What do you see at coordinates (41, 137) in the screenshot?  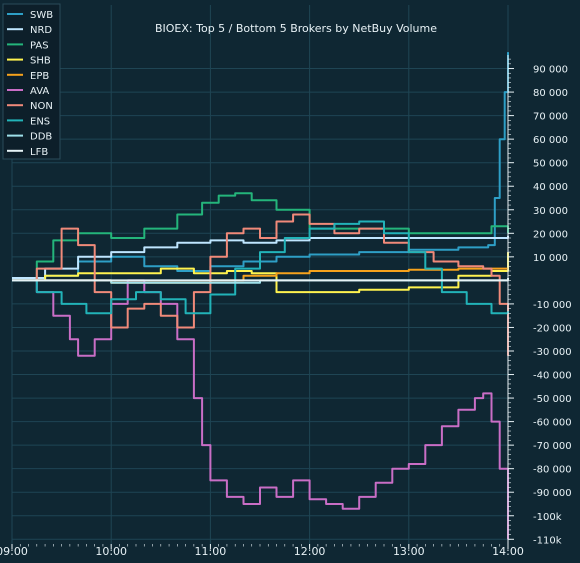 I see `legend-label: DDB` at bounding box center [41, 137].